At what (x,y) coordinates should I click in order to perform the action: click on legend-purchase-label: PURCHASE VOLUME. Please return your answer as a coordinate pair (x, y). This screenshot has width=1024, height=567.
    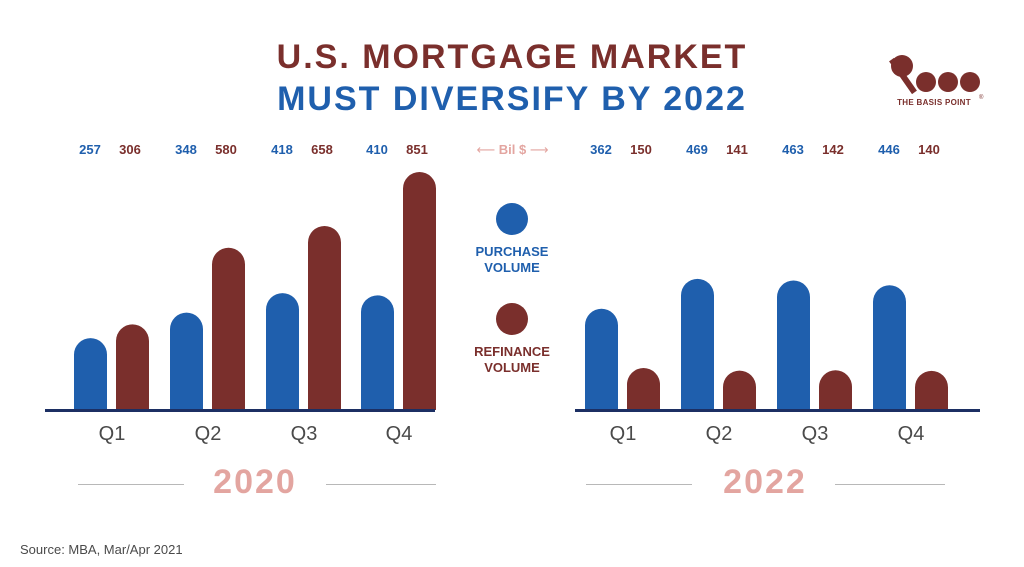
    Looking at the image, I should click on (512, 259).